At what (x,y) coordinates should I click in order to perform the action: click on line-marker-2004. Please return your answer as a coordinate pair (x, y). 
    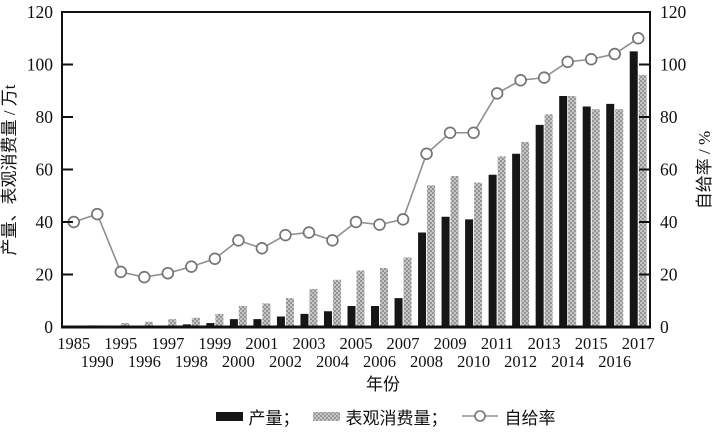
    Looking at the image, I should click on (332, 240).